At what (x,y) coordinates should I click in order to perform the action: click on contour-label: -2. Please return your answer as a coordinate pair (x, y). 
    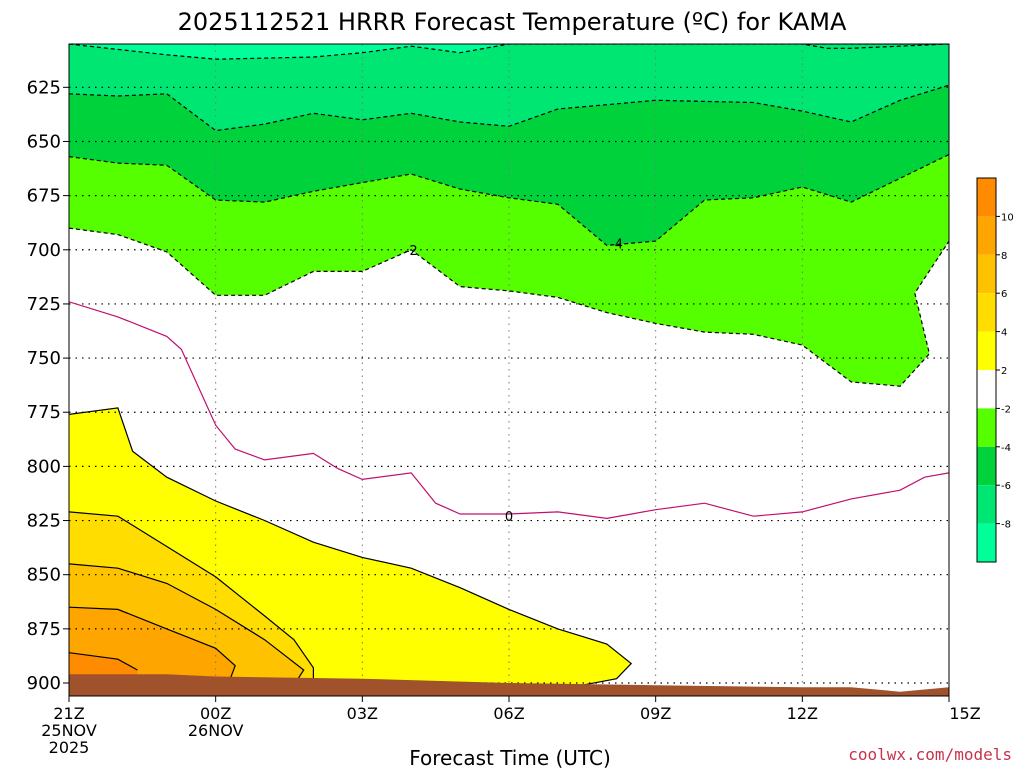
    Looking at the image, I should click on (411, 251).